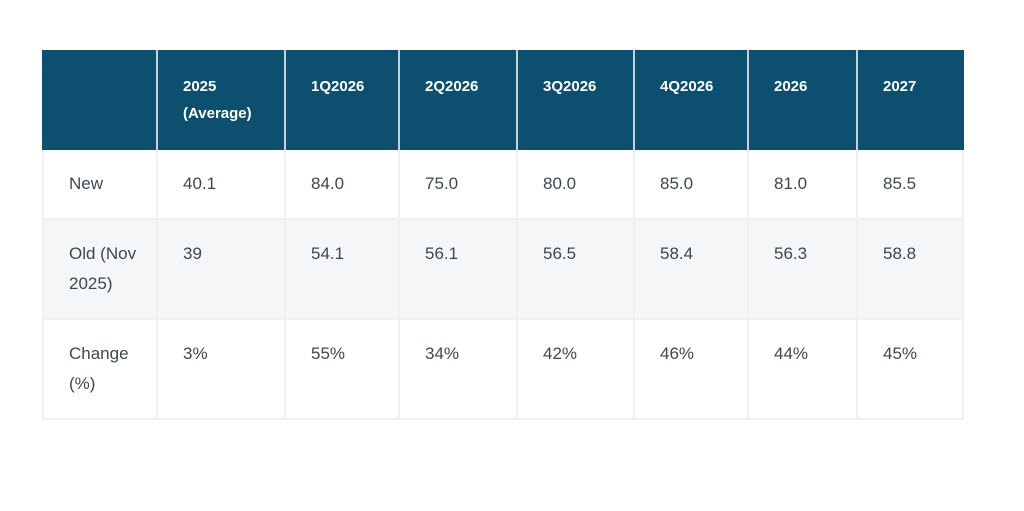 Image resolution: width=1024 pixels, height=511 pixels. What do you see at coordinates (803, 370) in the screenshot?
I see `data-cell: 44%` at bounding box center [803, 370].